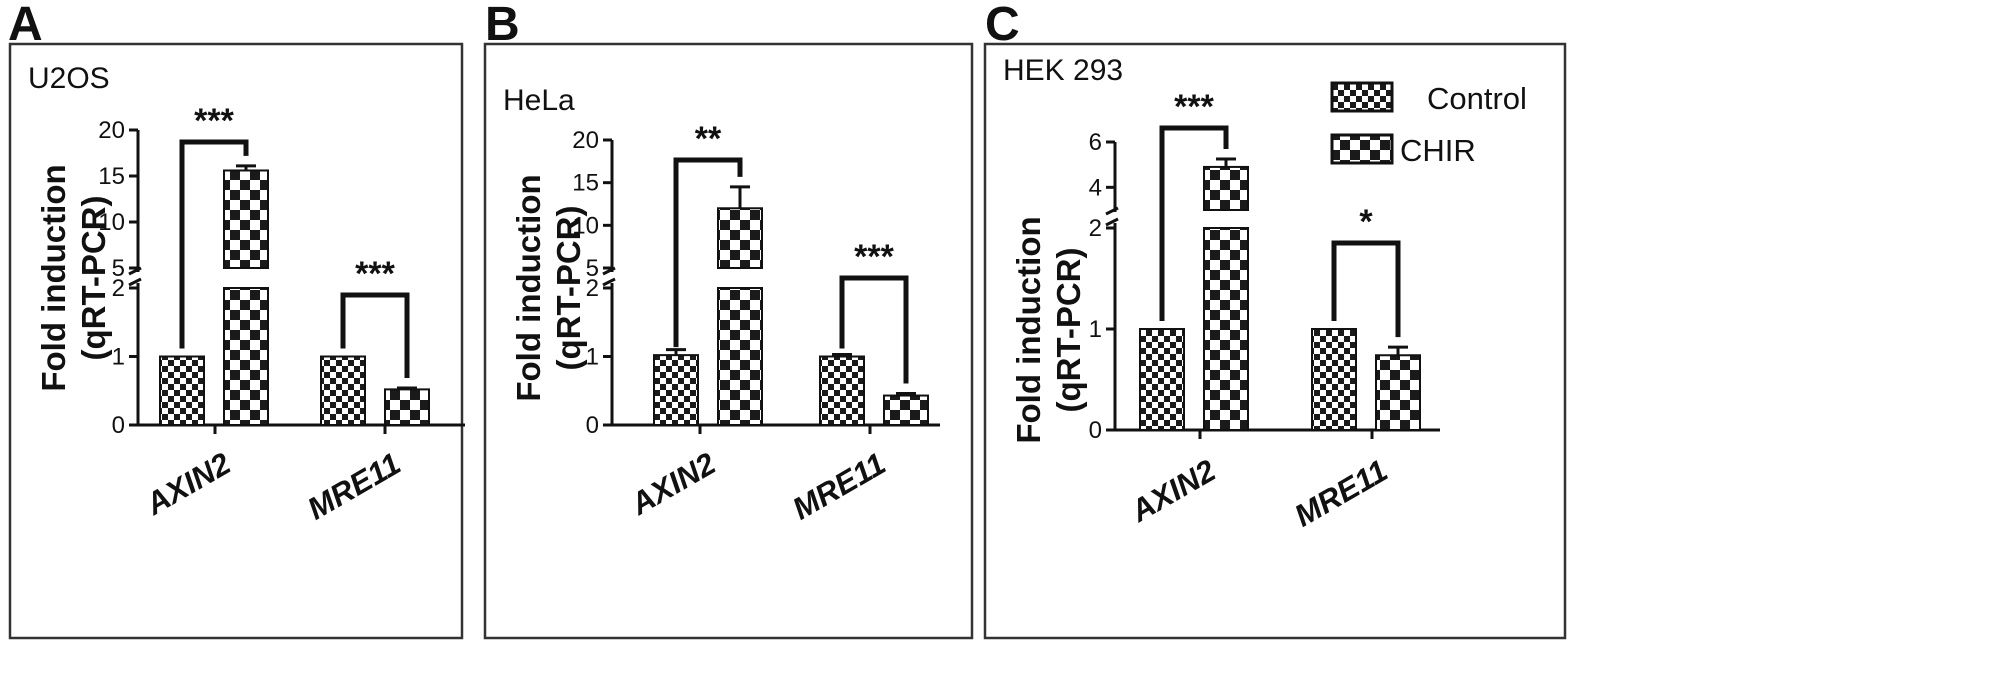  What do you see at coordinates (69, 78) in the screenshot?
I see `cell-line-label: U2OS` at bounding box center [69, 78].